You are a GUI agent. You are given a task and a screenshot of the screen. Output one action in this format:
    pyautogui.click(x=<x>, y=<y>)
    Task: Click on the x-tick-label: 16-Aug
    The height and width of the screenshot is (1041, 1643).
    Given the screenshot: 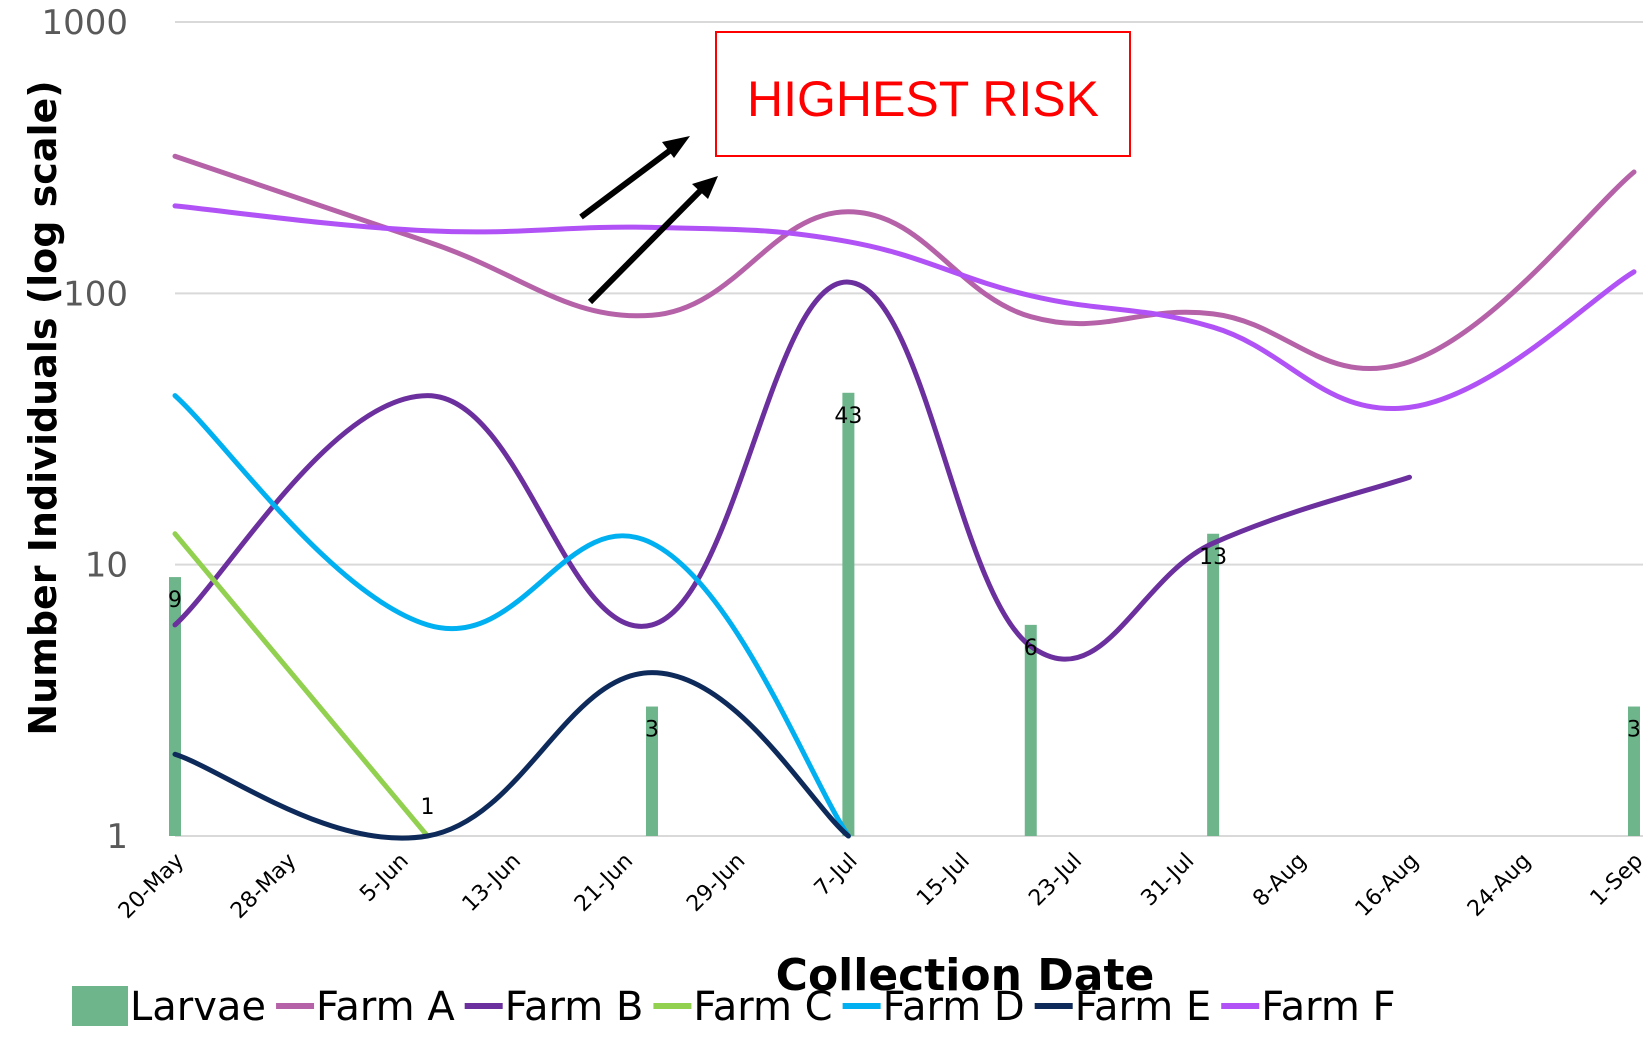 What is the action you would take?
    pyautogui.click(x=1387, y=885)
    